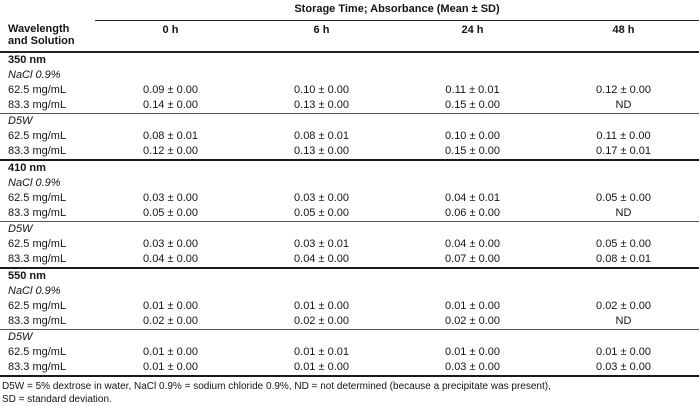 The height and width of the screenshot is (406, 700). I want to click on absorbance-value: 0.06 ± 0.00, so click(472, 214).